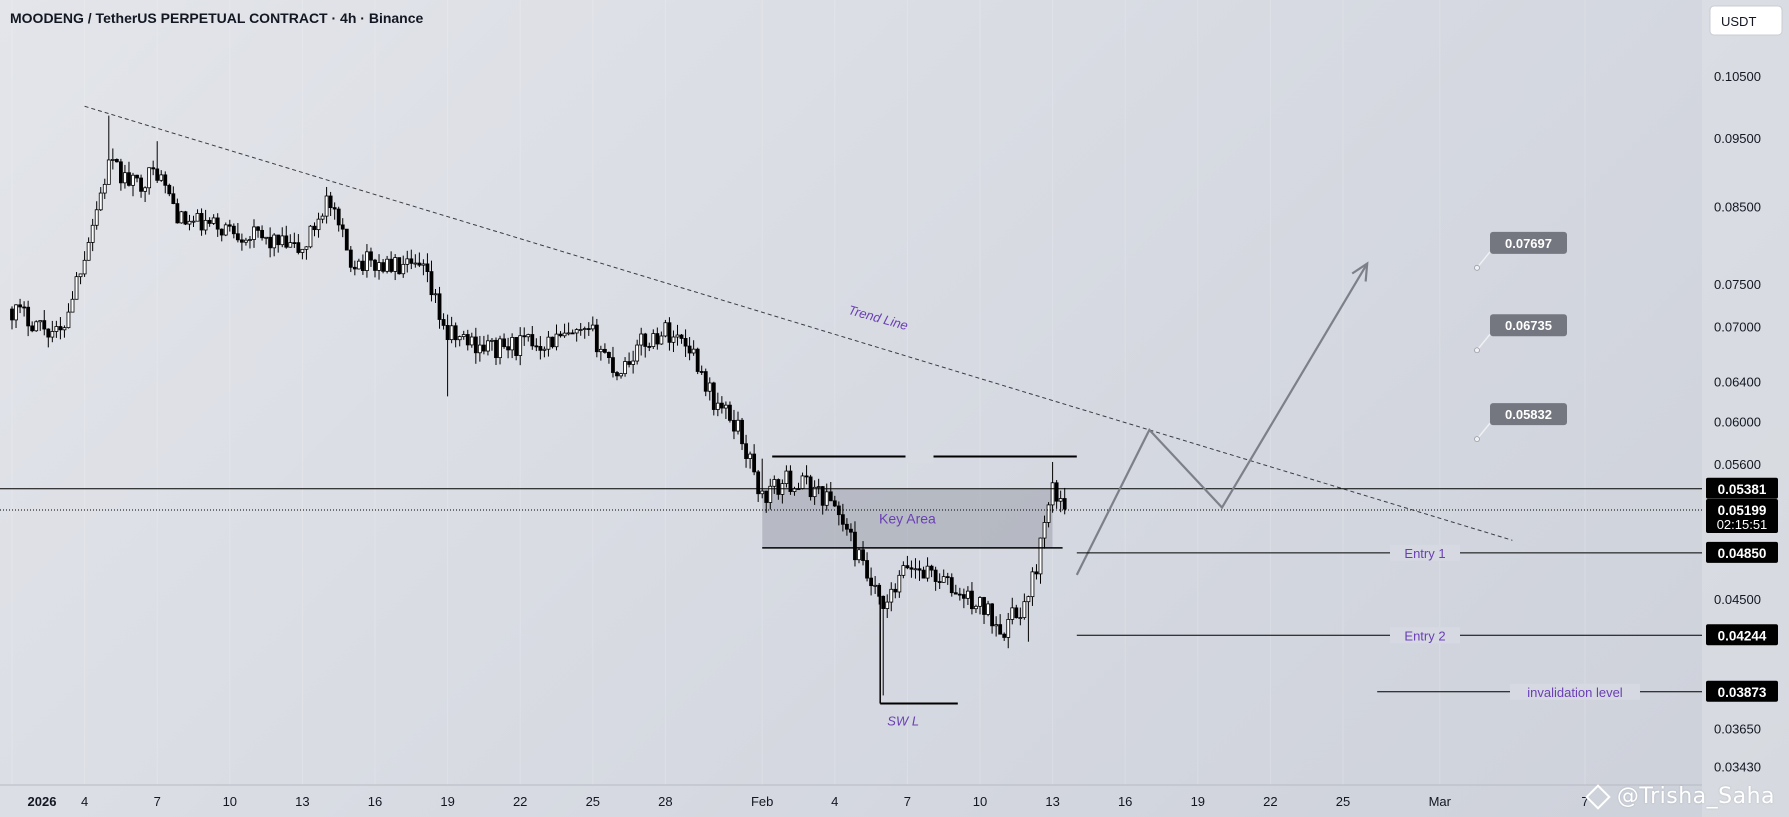  Describe the element at coordinates (1575, 692) in the screenshot. I see `level-label: invalidation level` at that location.